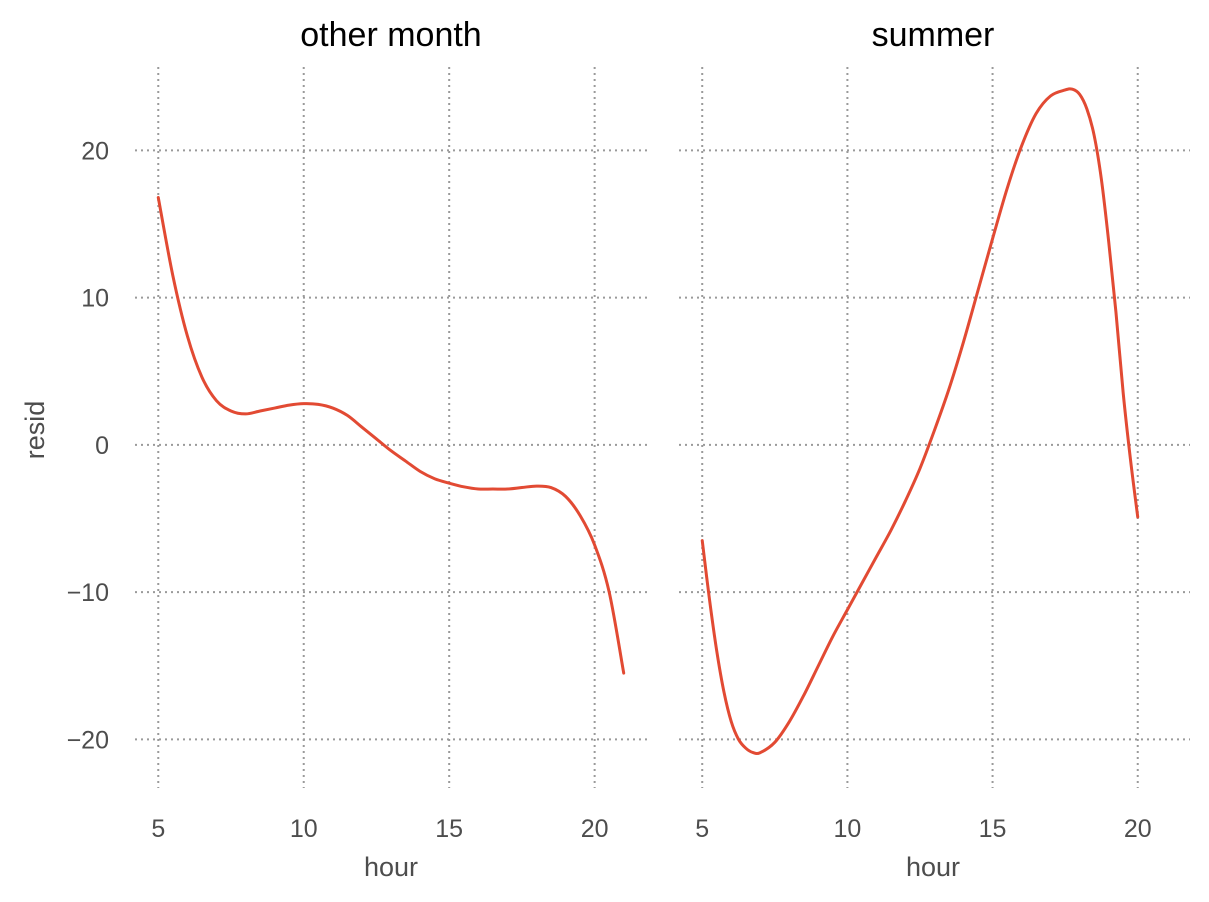  I want to click on y-axis-label: resid, so click(35, 430).